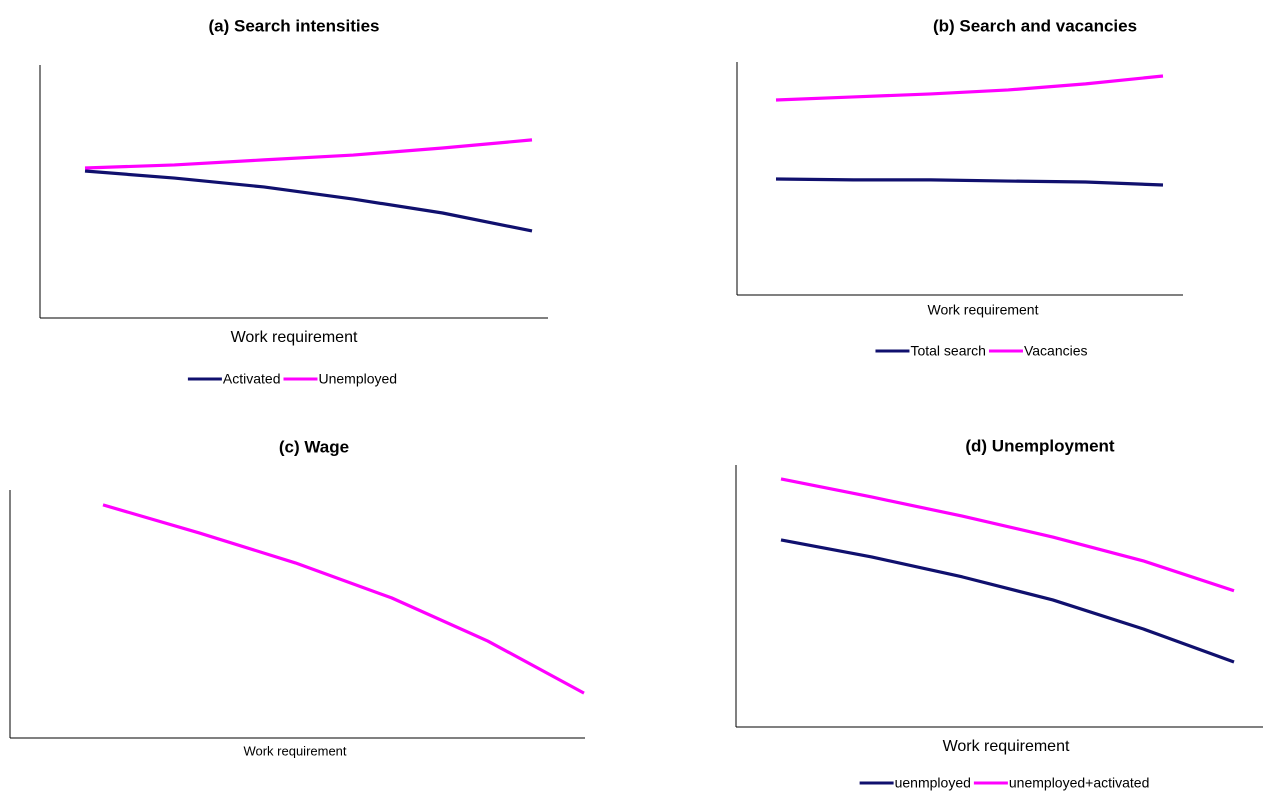 This screenshot has height=794, width=1265. I want to click on legend-label: Total search, so click(947, 351).